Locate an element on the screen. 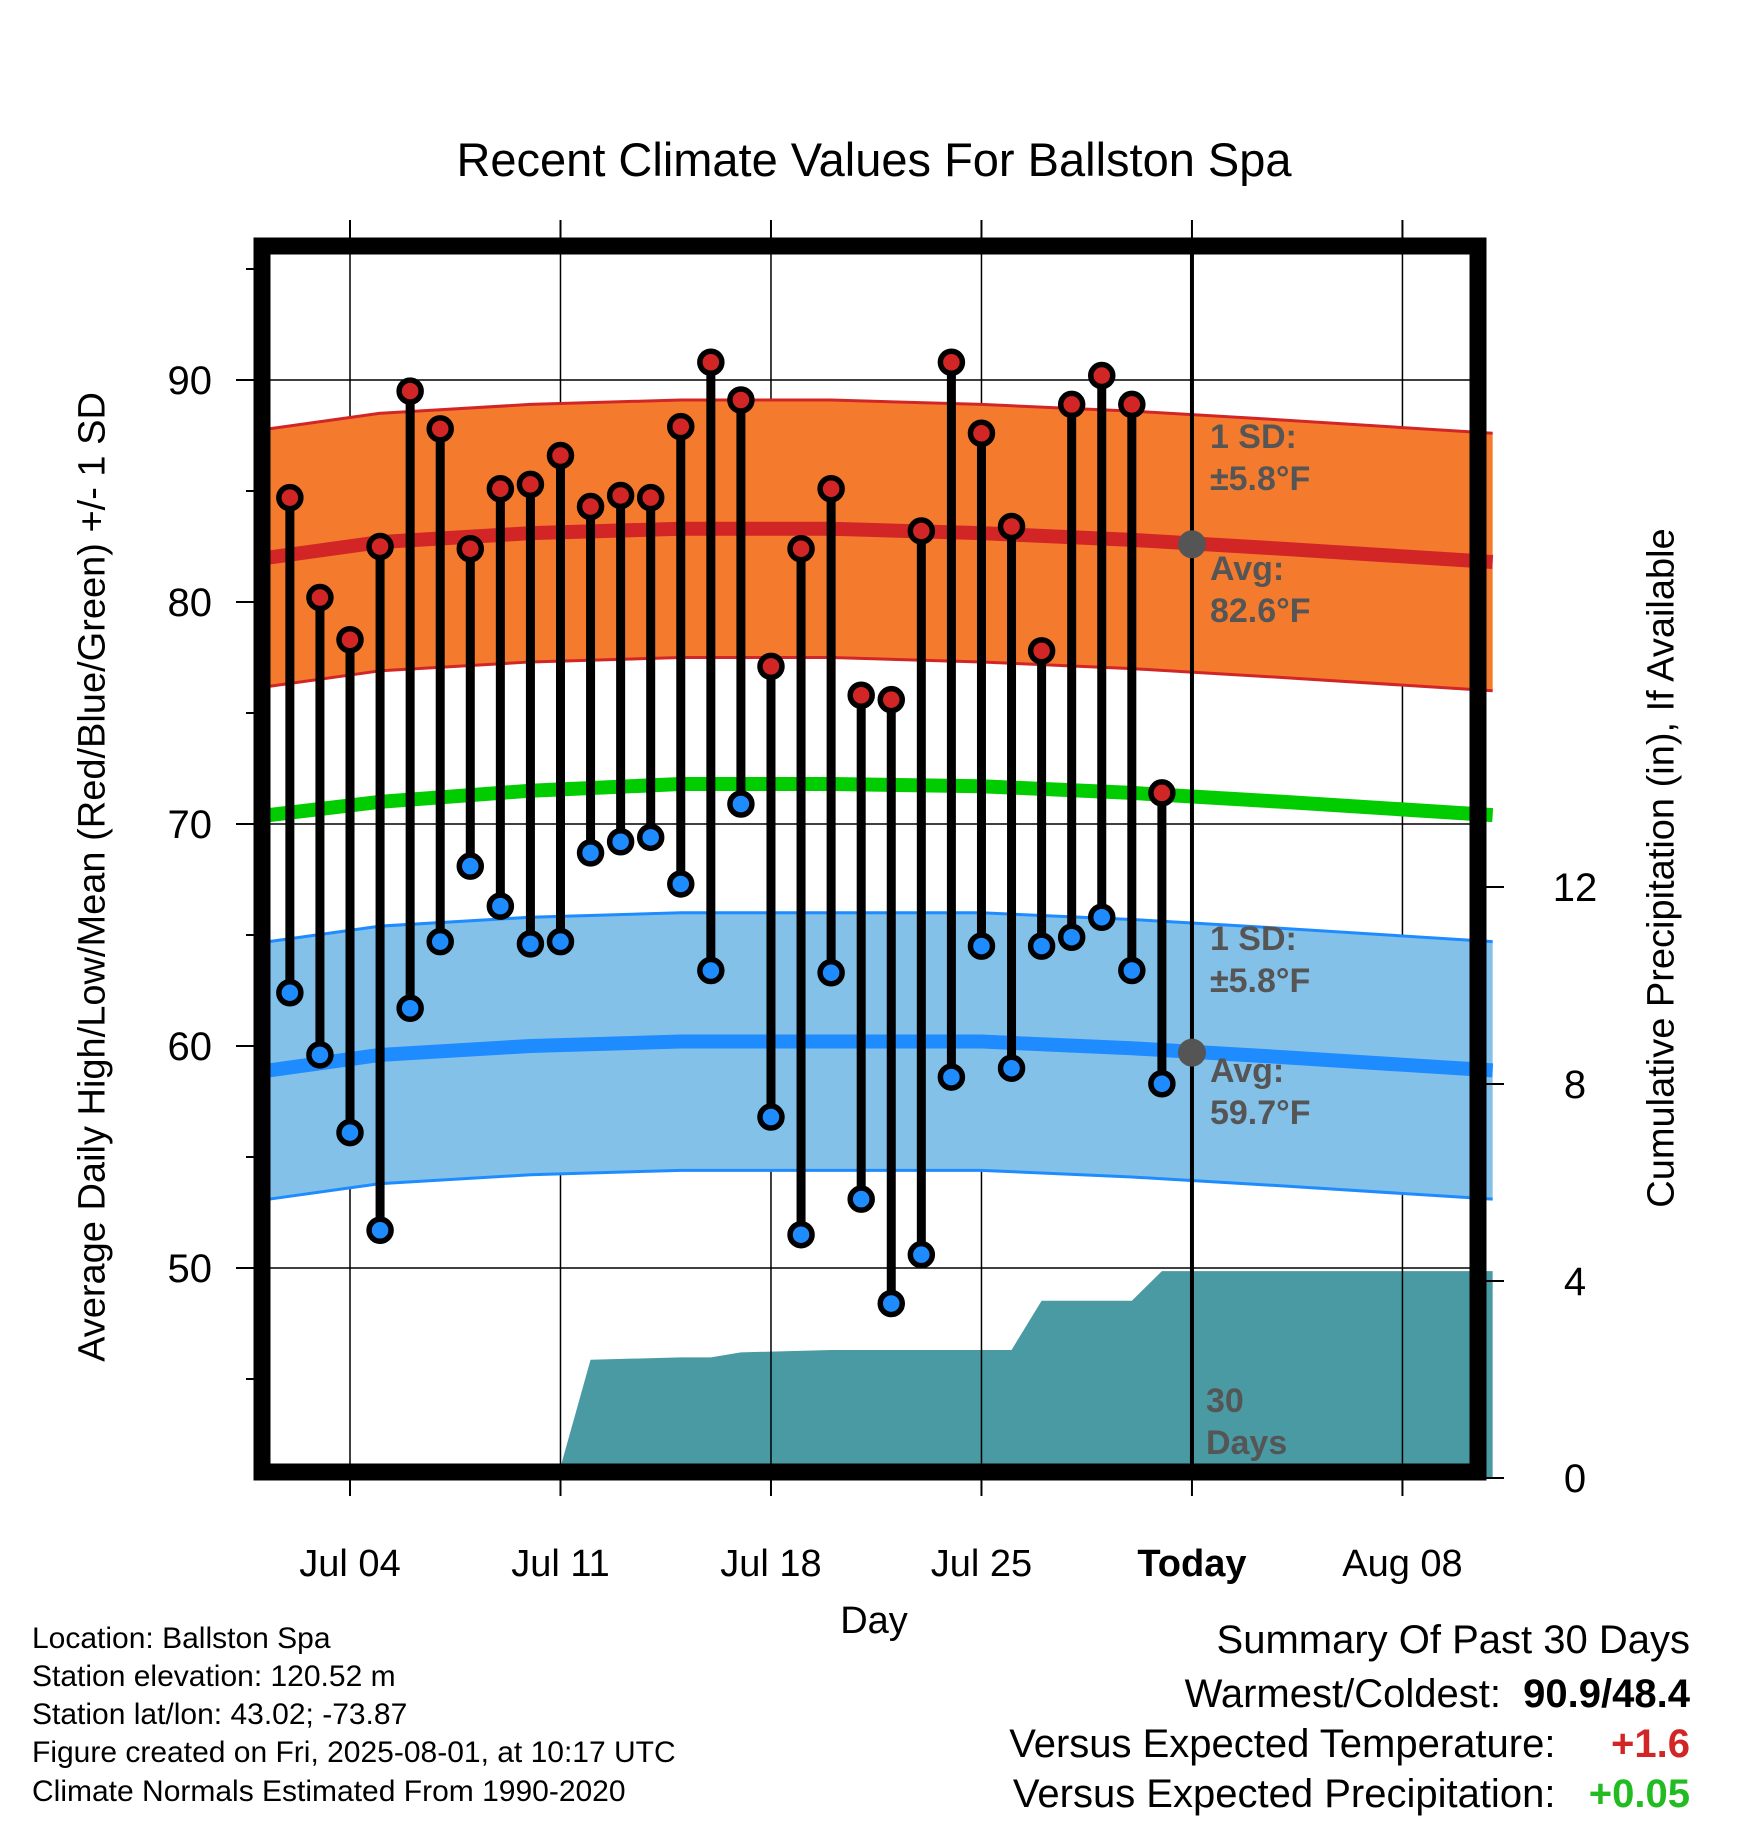 The image size is (1748, 1828). precip-vs-expected-label: Versus Expected Precipitation: is located at coordinates (1284, 1794).